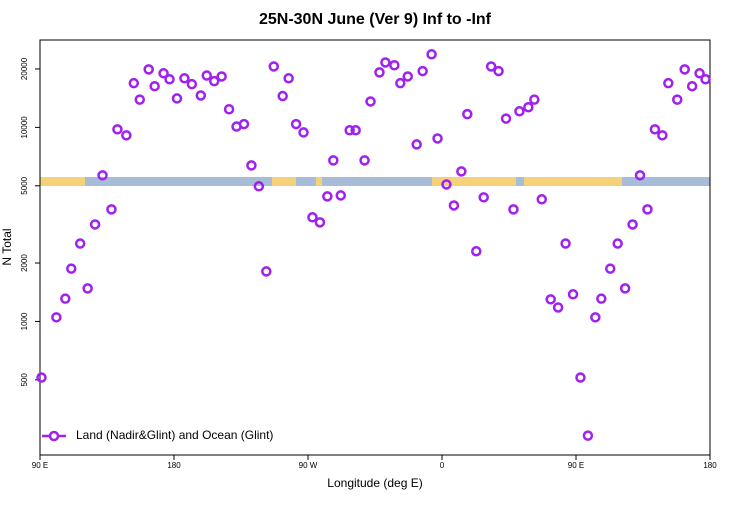 The image size is (750, 505). I want to click on ocean-strip, so click(375, 181).